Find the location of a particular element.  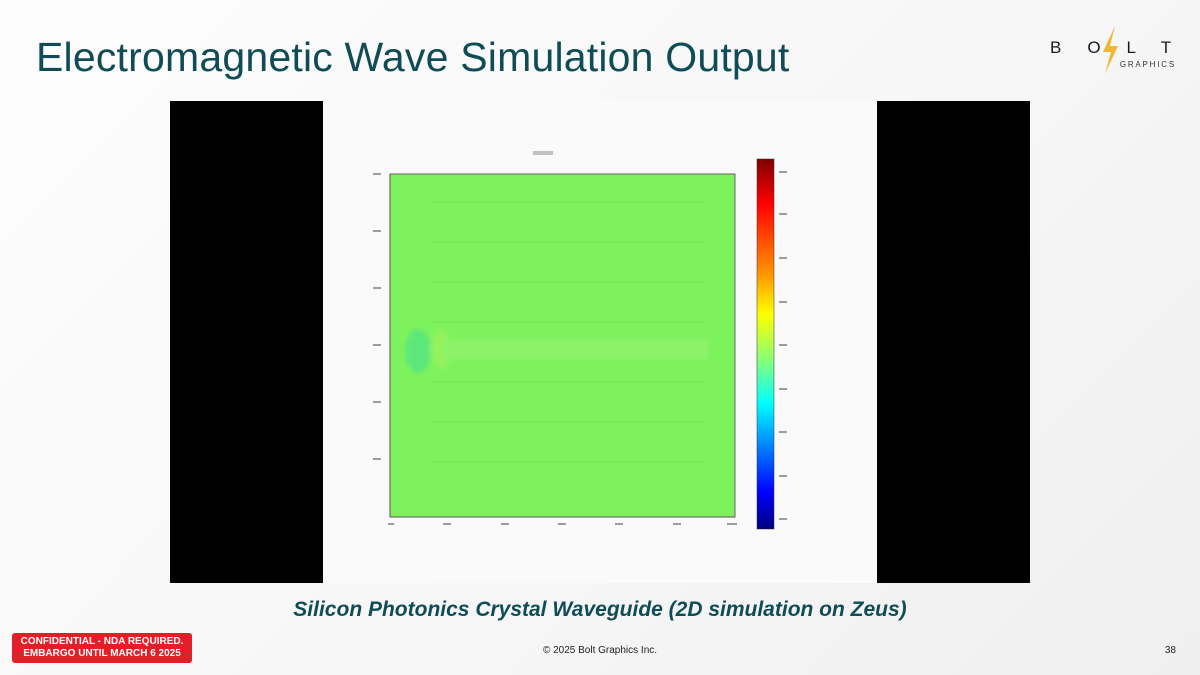

waveguide-pattern is located at coordinates (556, 351).